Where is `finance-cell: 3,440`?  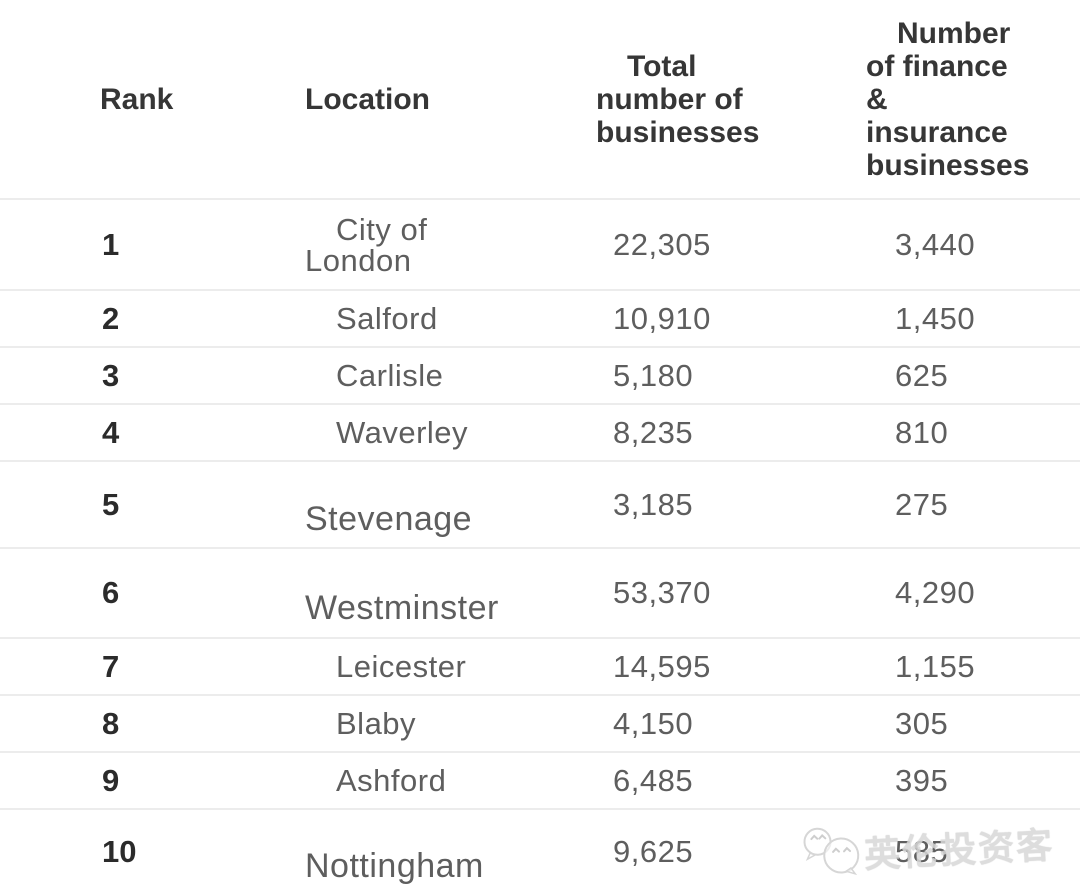 finance-cell: 3,440 is located at coordinates (935, 244).